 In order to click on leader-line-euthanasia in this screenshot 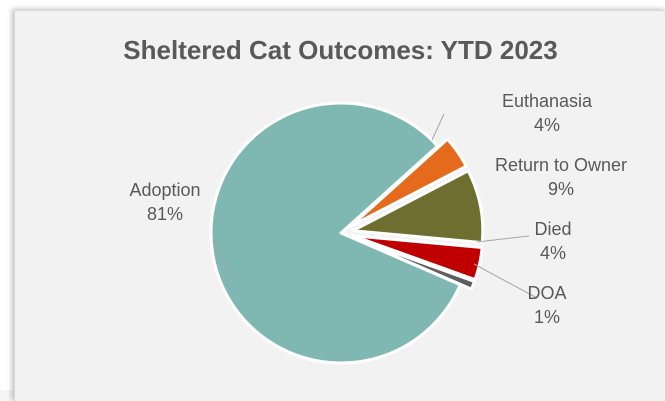, I will do `click(438, 127)`.